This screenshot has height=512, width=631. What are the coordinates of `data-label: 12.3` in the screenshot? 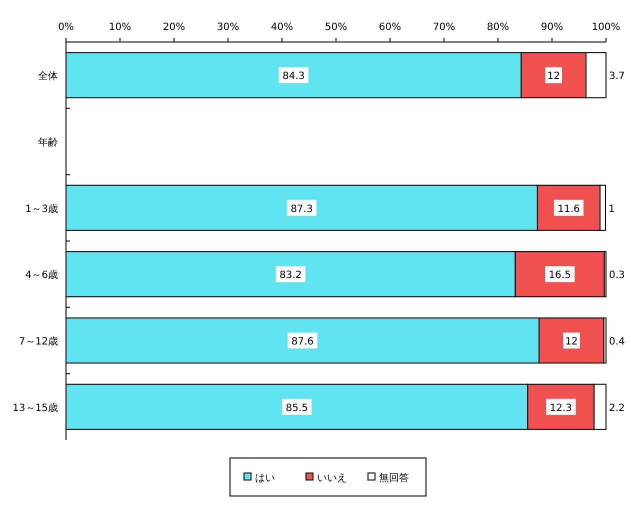 It's located at (561, 408).